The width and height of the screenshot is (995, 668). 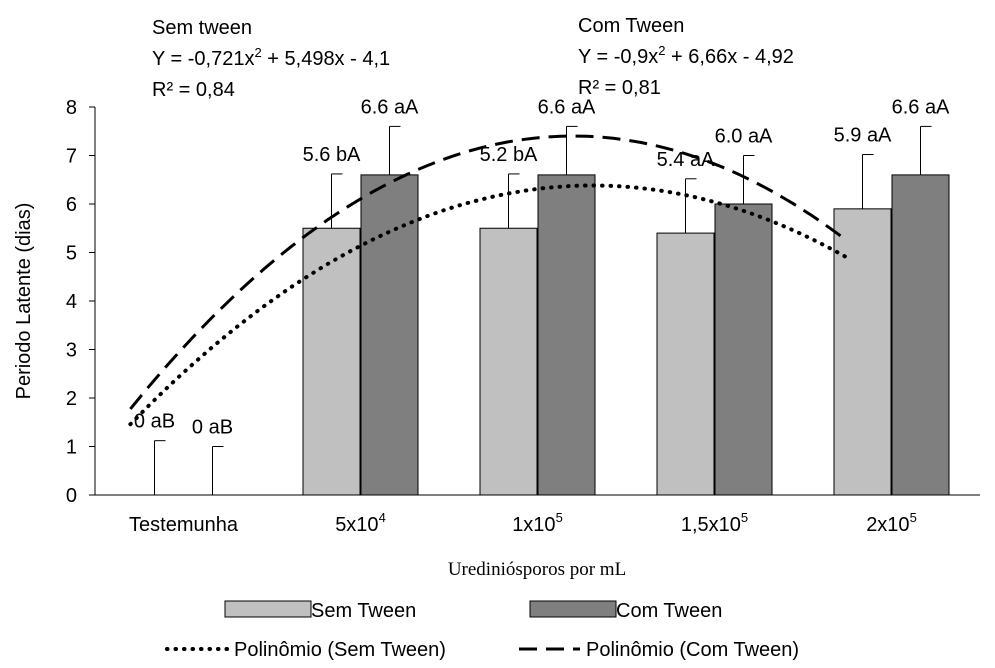 What do you see at coordinates (71, 302) in the screenshot?
I see `y-tick-label: 4` at bounding box center [71, 302].